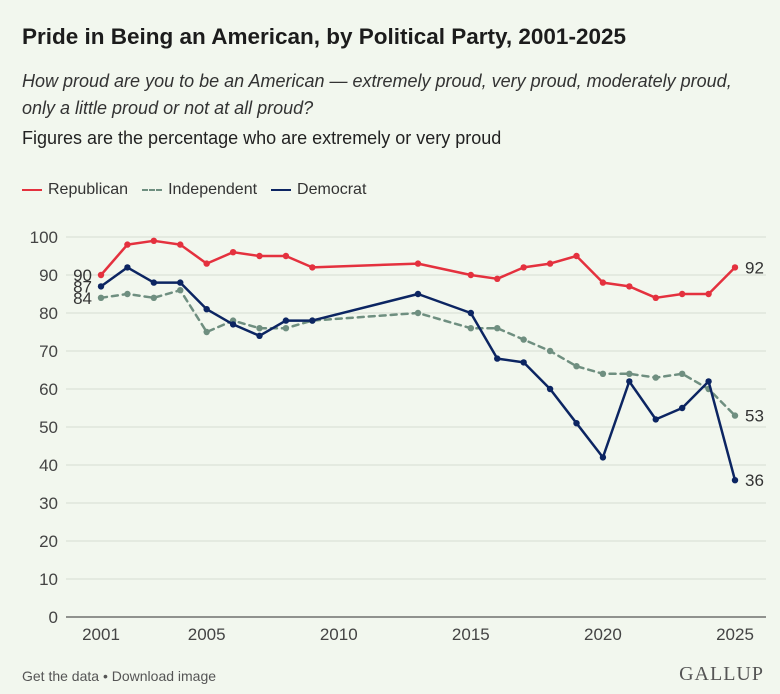  I want to click on data-point-democrat-2005, so click(206, 309).